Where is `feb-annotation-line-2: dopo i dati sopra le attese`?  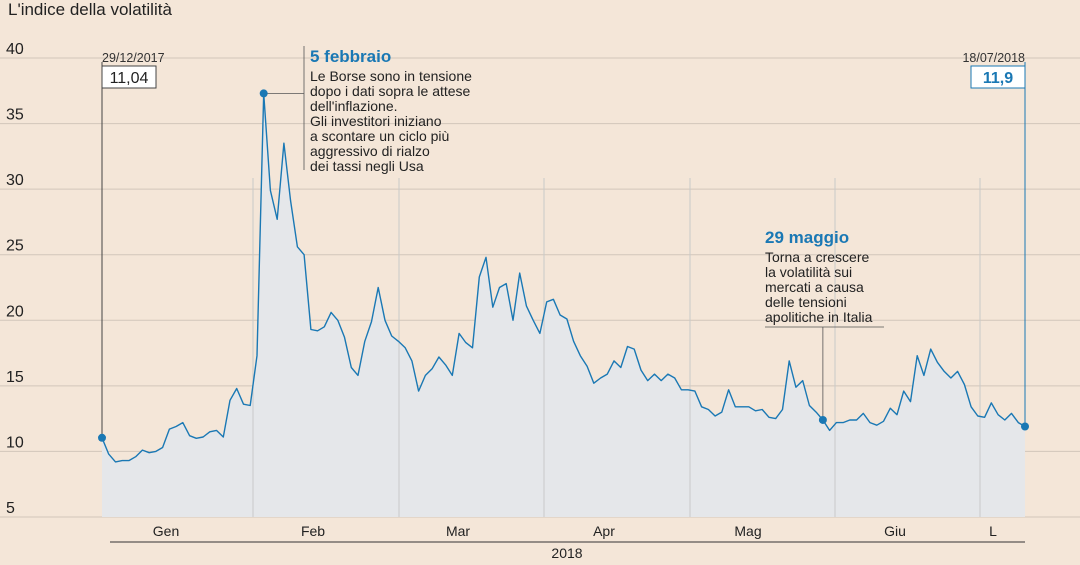
feb-annotation-line-2: dopo i dati sopra le attese is located at coordinates (390, 91).